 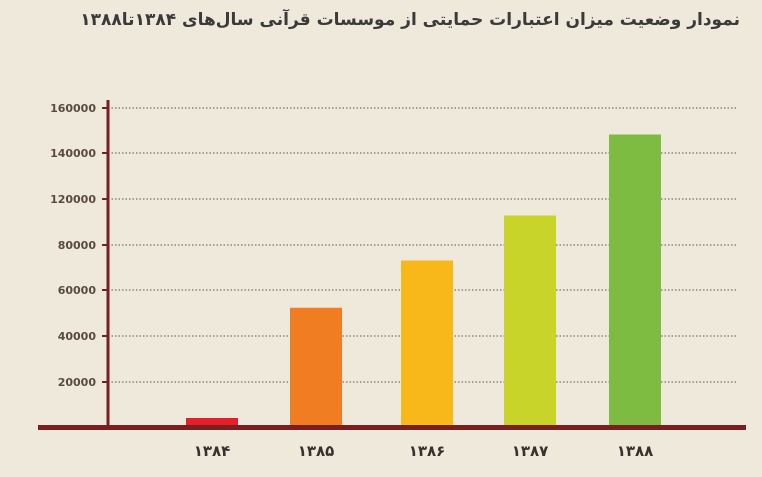 I want to click on x-tick-label: ۱۳۸۴, so click(x=212, y=451).